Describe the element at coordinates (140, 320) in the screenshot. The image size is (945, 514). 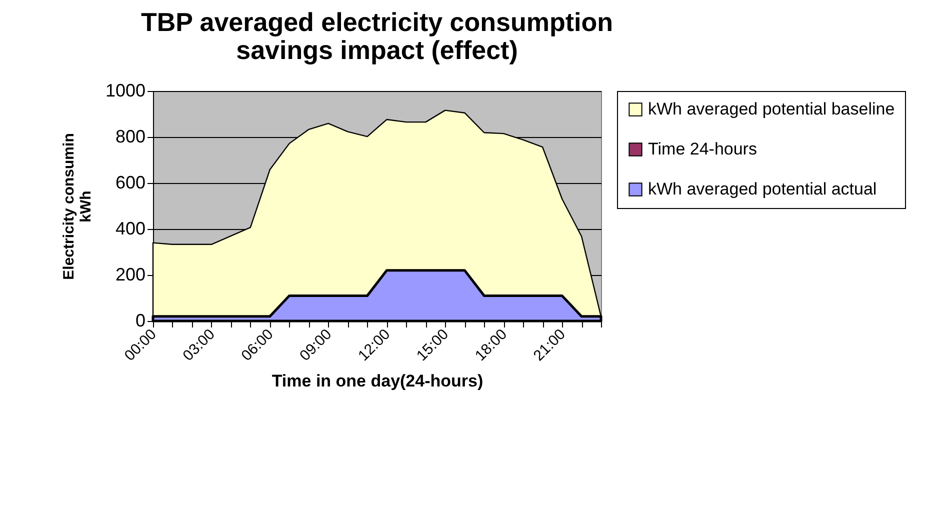
I see `y-tick-label: 0` at that location.